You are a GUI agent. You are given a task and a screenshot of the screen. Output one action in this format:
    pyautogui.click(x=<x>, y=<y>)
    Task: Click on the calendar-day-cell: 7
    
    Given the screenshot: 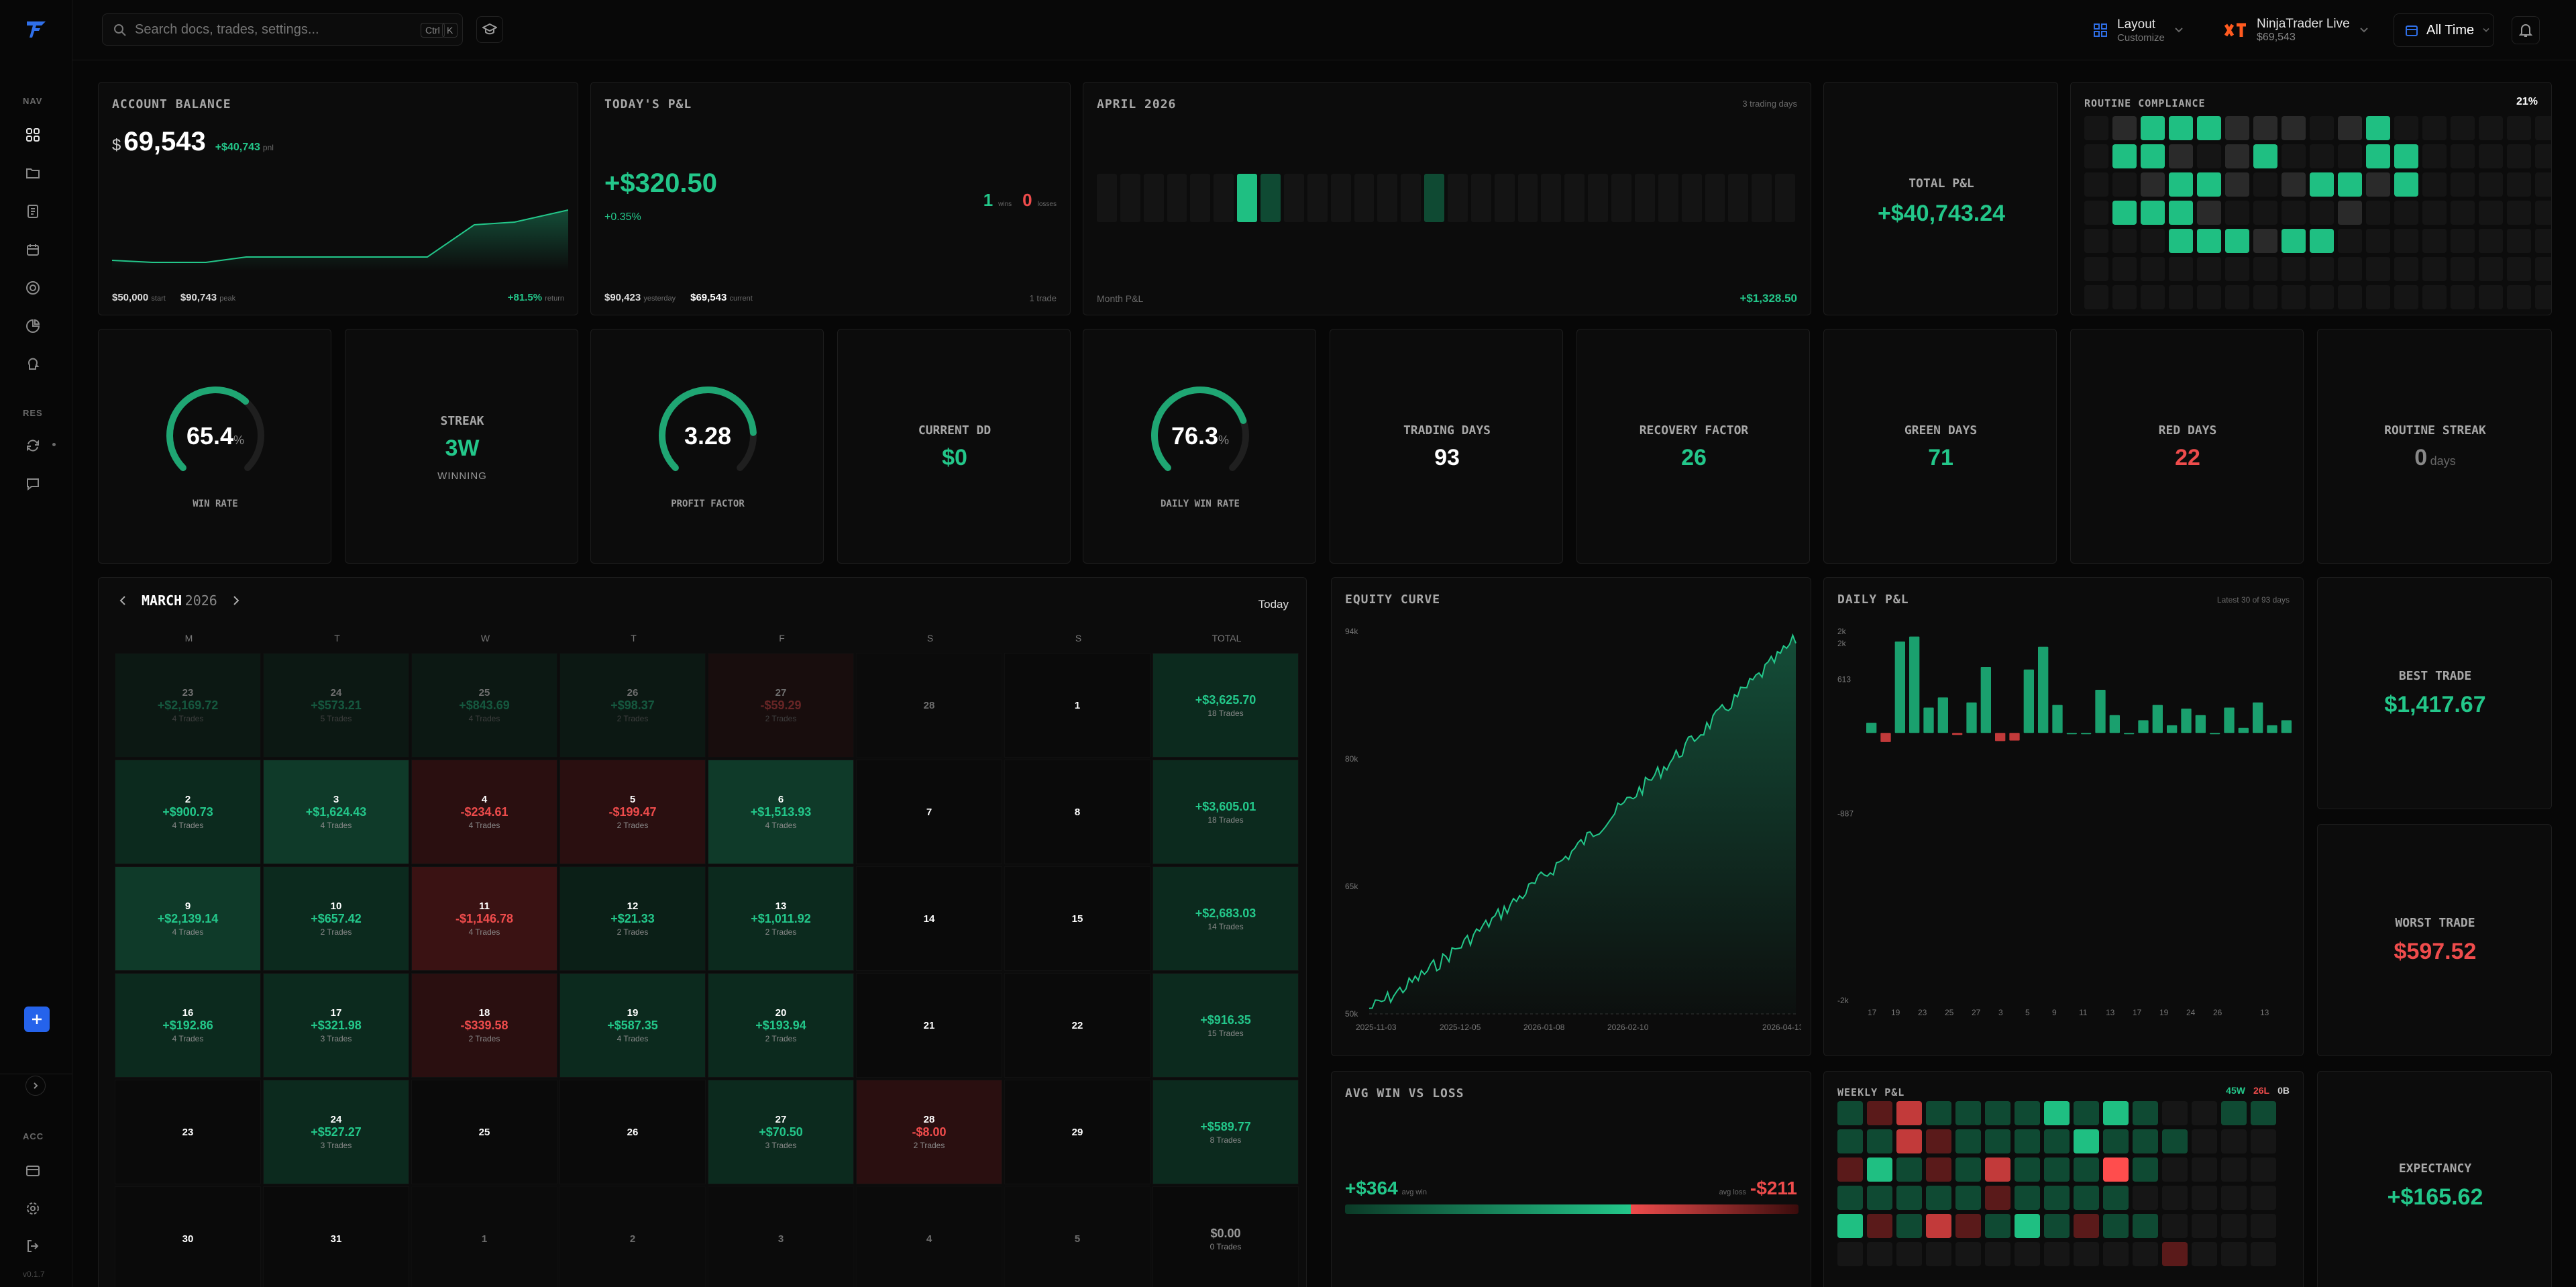 What is the action you would take?
    pyautogui.click(x=929, y=812)
    